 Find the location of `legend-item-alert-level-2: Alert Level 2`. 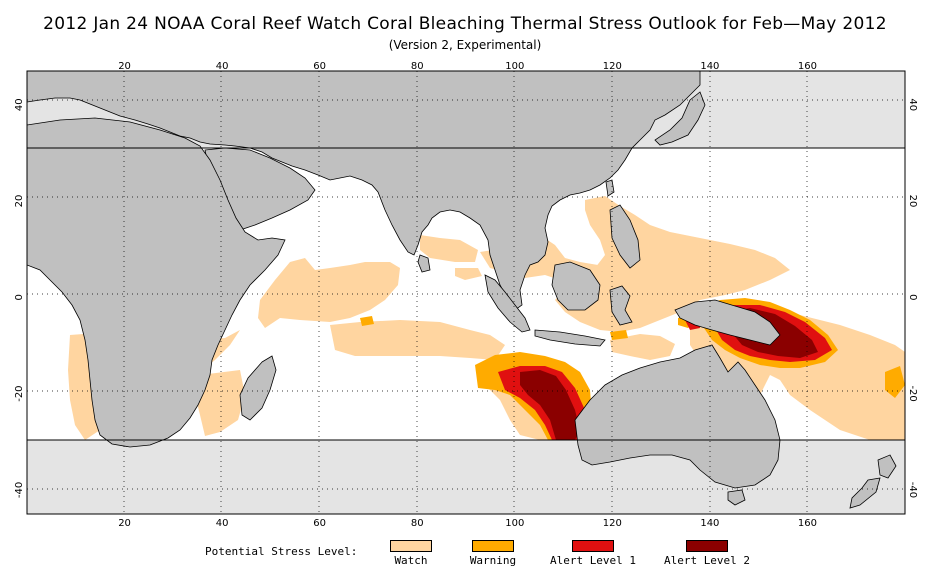

legend-item-alert-level-2: Alert Level 2 is located at coordinates (707, 553).